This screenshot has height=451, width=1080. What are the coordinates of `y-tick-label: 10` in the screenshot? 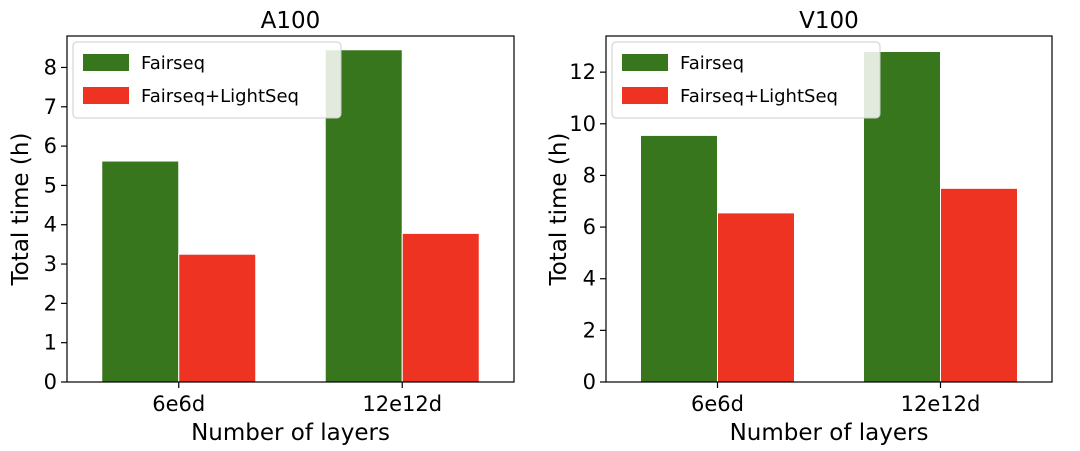 It's located at (582, 124).